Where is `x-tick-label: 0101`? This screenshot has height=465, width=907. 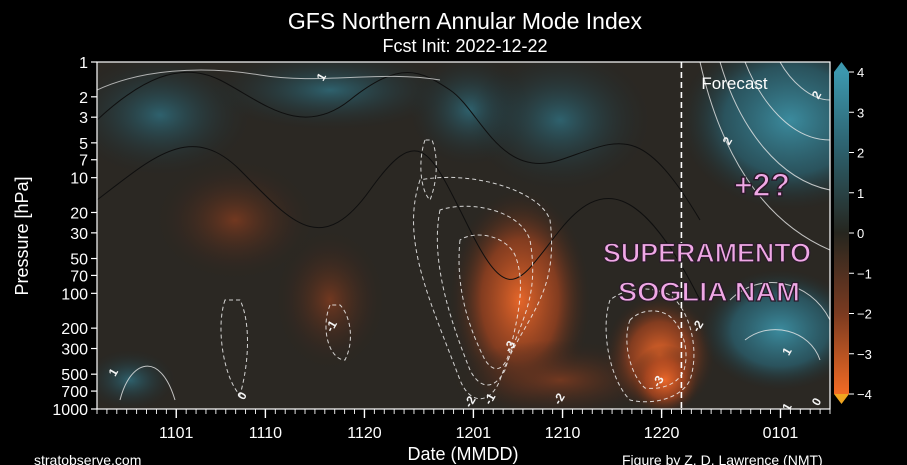
x-tick-label: 0101 is located at coordinates (781, 433).